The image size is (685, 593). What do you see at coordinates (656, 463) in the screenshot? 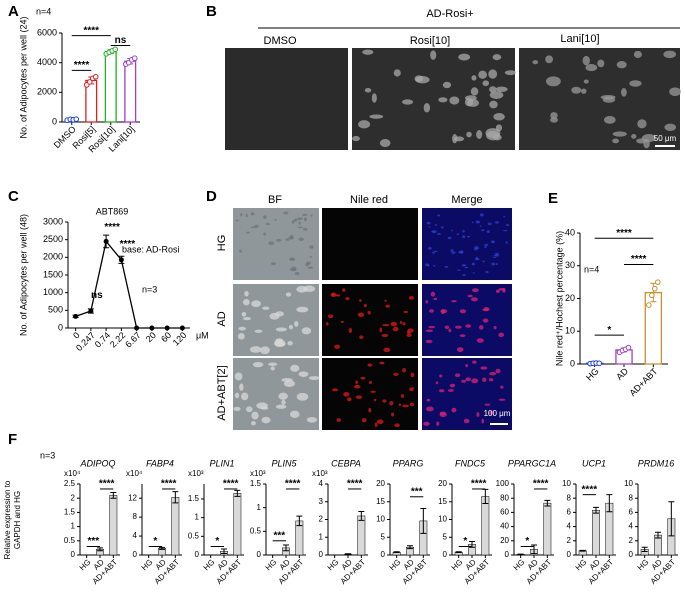
I see `gene-title: PRDM16` at bounding box center [656, 463].